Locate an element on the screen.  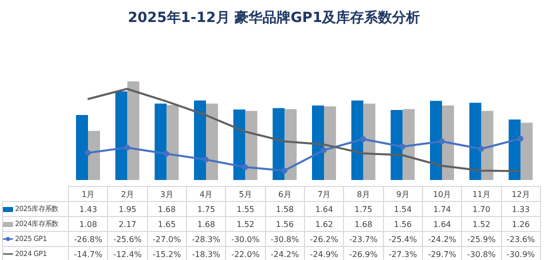
data-label: -27.3% is located at coordinates (402, 253).